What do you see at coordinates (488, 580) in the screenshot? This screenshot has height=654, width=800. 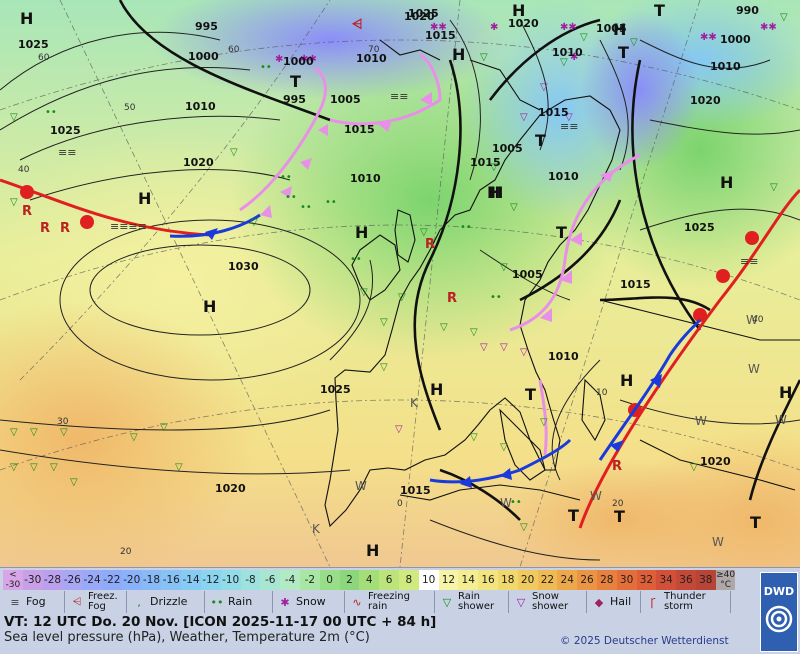 I see `temp-scale-cell: 16` at bounding box center [488, 580].